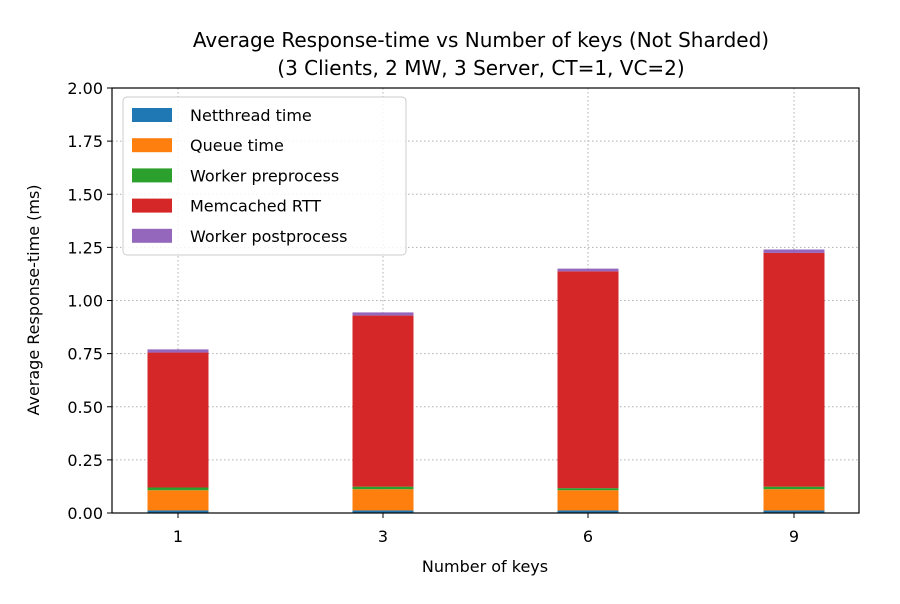  Describe the element at coordinates (794, 536) in the screenshot. I see `x-tick-label: 9` at that location.